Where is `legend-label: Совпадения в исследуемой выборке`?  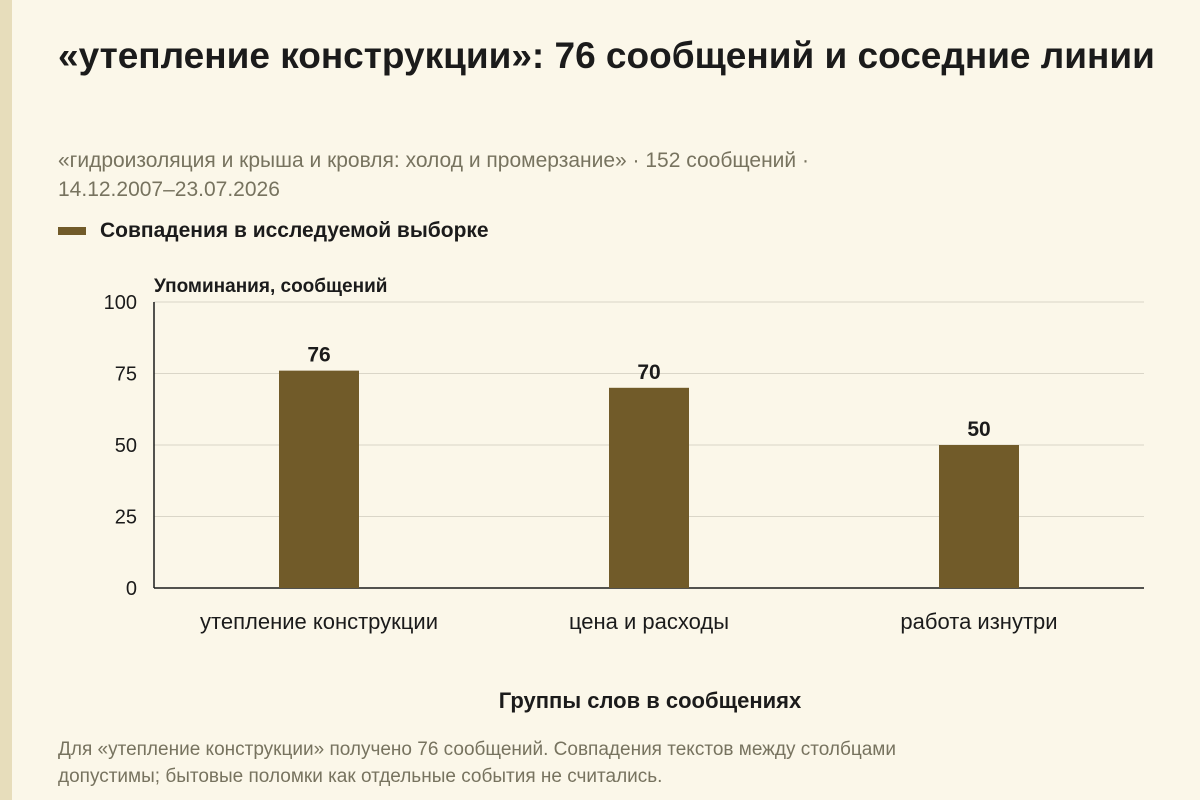 legend-label: Совпадения в исследуемой выборке is located at coordinates (294, 230).